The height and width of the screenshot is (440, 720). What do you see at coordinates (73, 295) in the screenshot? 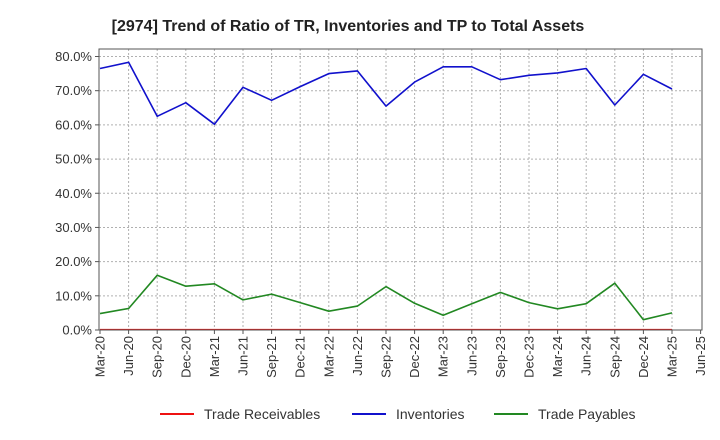
I see `y-tick-label: 10.0%` at bounding box center [73, 295].